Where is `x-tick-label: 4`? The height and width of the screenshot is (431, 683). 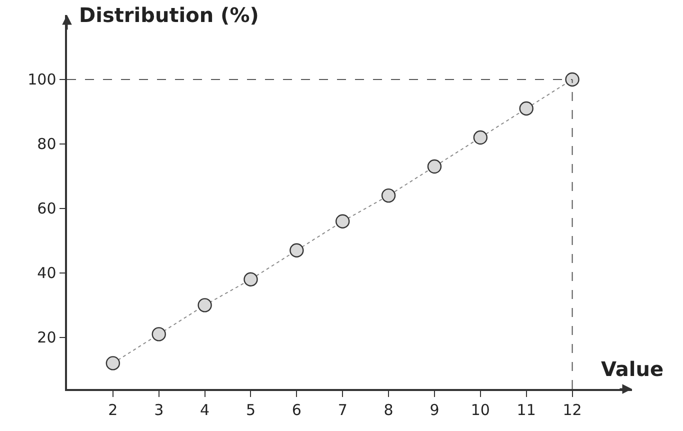 x-tick-label: 4 is located at coordinates (205, 409).